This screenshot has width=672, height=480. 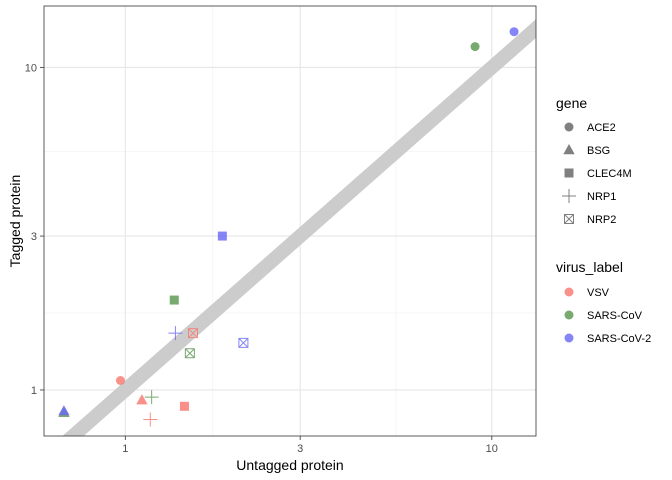 I want to click on legend-label-nrp1: NRP1, so click(x=601, y=197).